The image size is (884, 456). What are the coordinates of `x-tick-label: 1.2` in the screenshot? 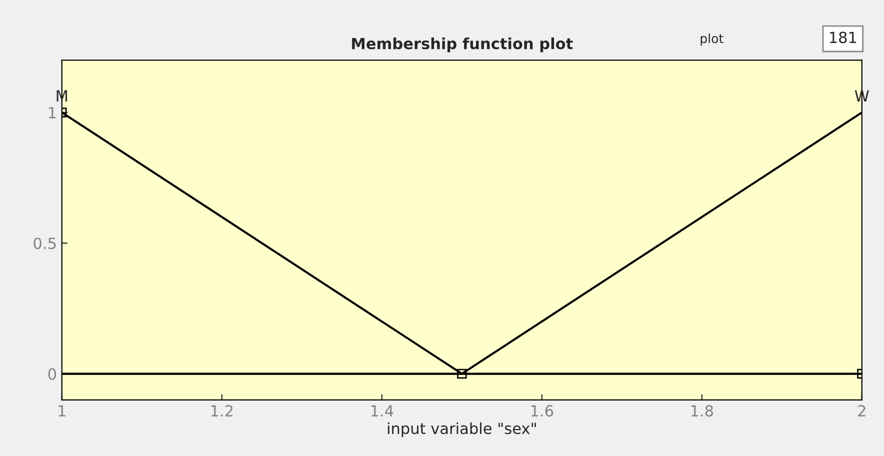 It's located at (222, 410).